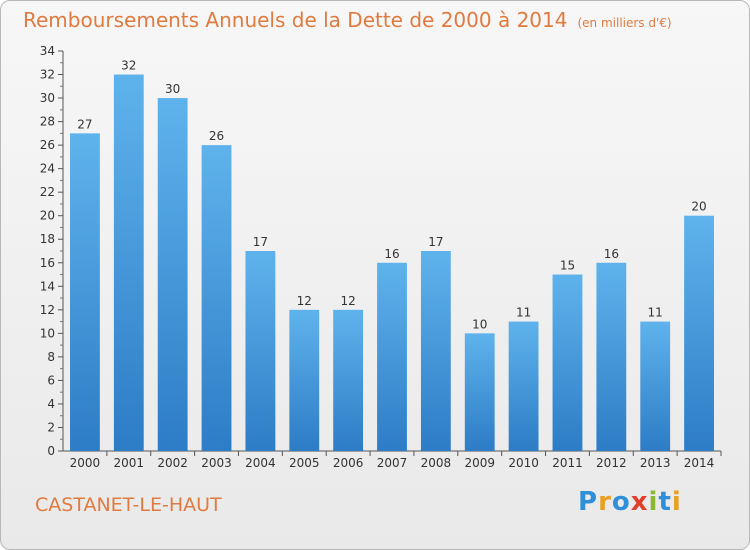 This screenshot has width=750, height=550. What do you see at coordinates (567, 463) in the screenshot?
I see `x-tick-label: 2011` at bounding box center [567, 463].